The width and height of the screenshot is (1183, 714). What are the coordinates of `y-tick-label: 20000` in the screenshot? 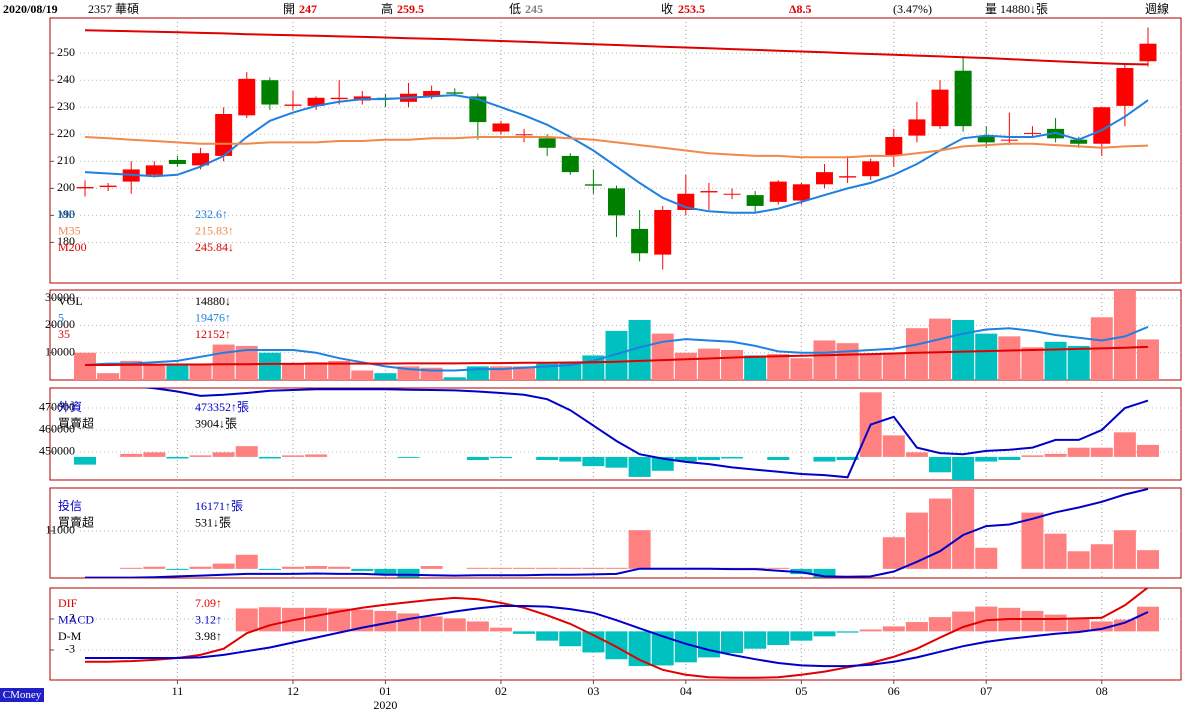 It's located at (60, 324).